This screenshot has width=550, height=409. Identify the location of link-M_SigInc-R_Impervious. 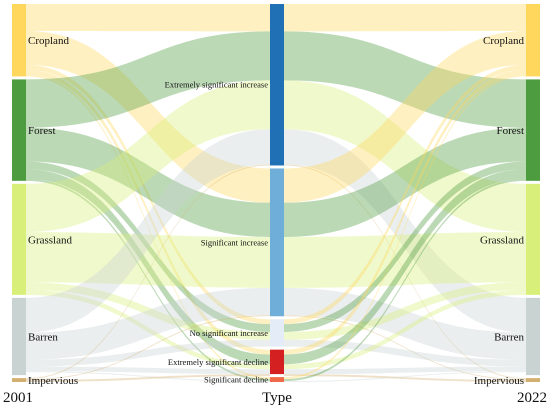
(405, 348).